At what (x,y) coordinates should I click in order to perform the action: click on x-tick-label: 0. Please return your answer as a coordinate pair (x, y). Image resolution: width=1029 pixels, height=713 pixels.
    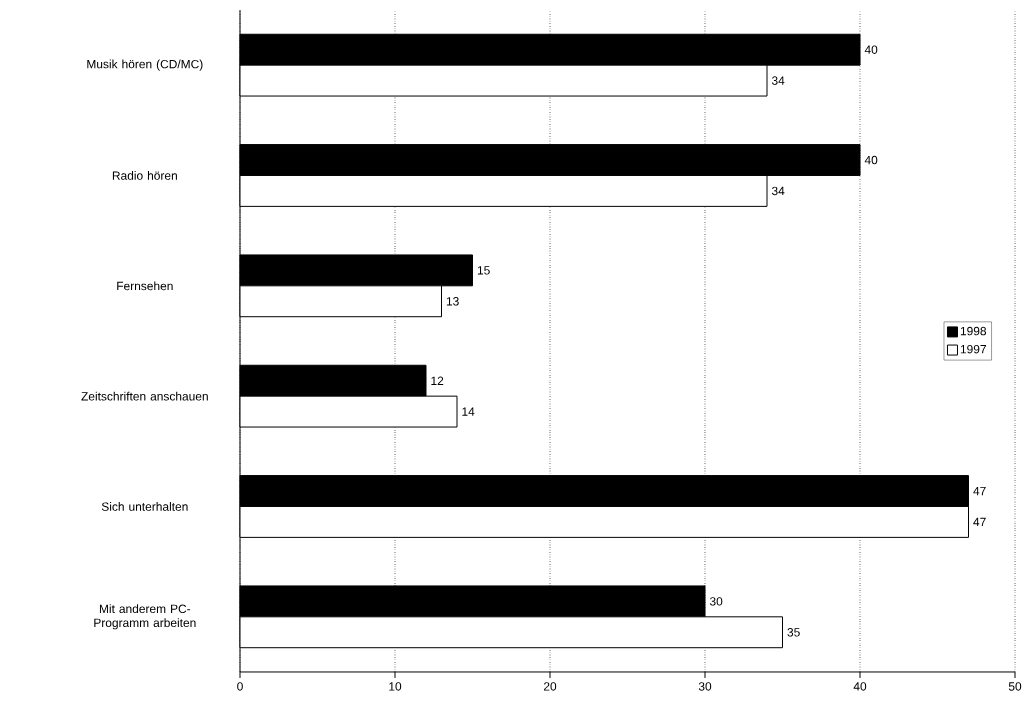
    Looking at the image, I should click on (240, 686).